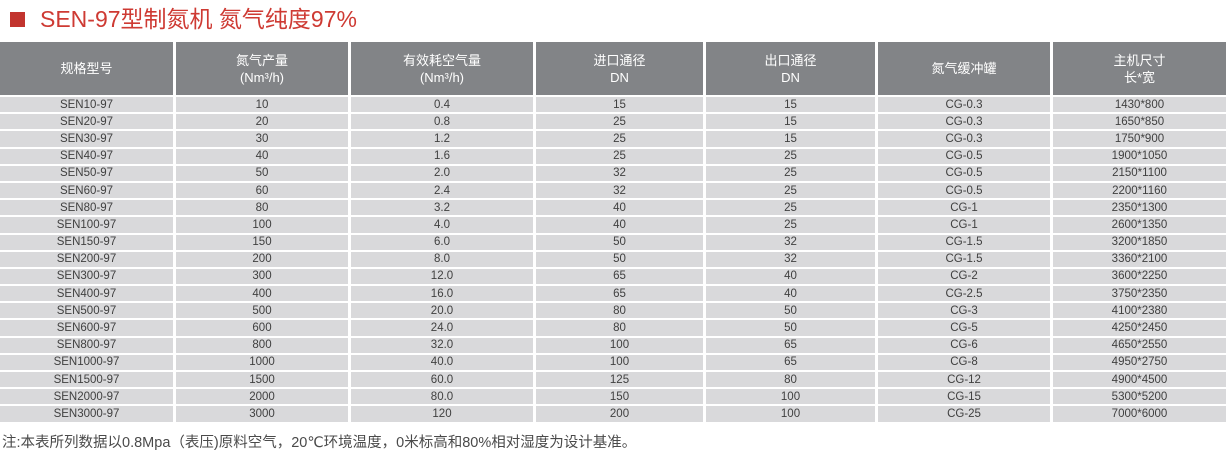 Image resolution: width=1226 pixels, height=459 pixels. Describe the element at coordinates (619, 345) in the screenshot. I see `cell-inlet-dn-row14: 100` at that location.